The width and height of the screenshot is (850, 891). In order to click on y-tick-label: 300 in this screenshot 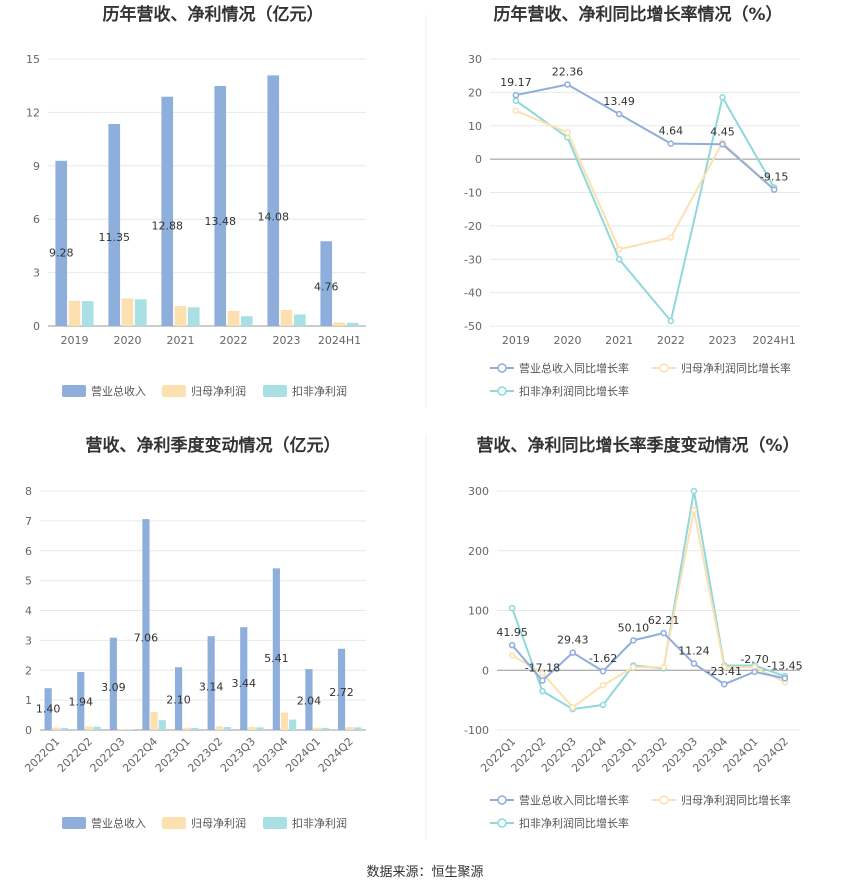, I will do `click(478, 491)`.